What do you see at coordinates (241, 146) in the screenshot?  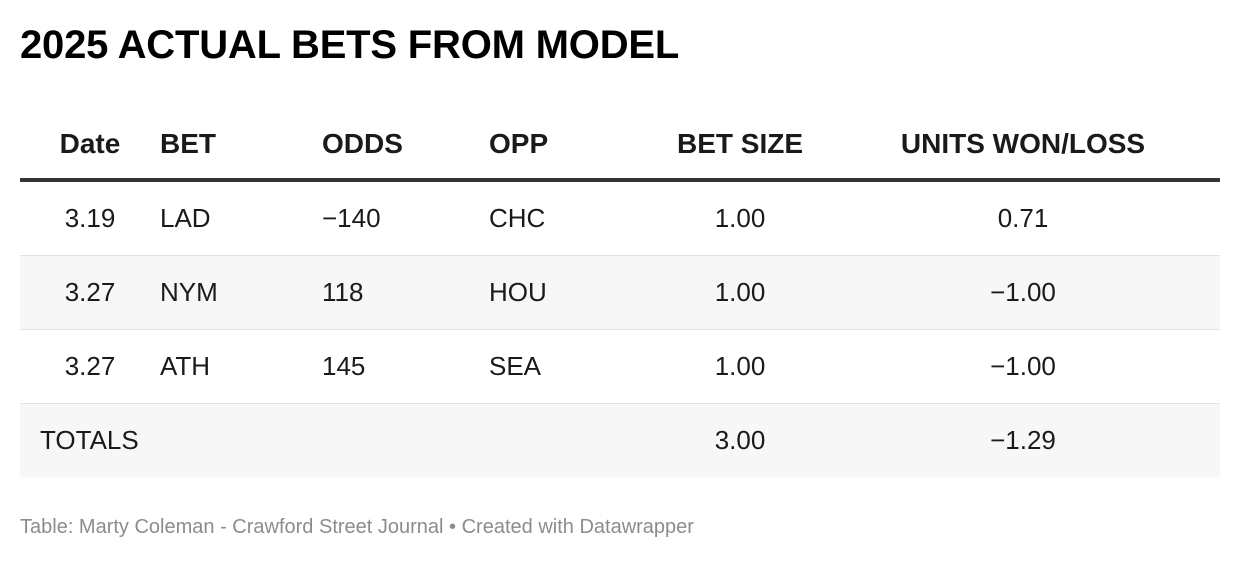 I see `column-header-bet: BET` at bounding box center [241, 146].